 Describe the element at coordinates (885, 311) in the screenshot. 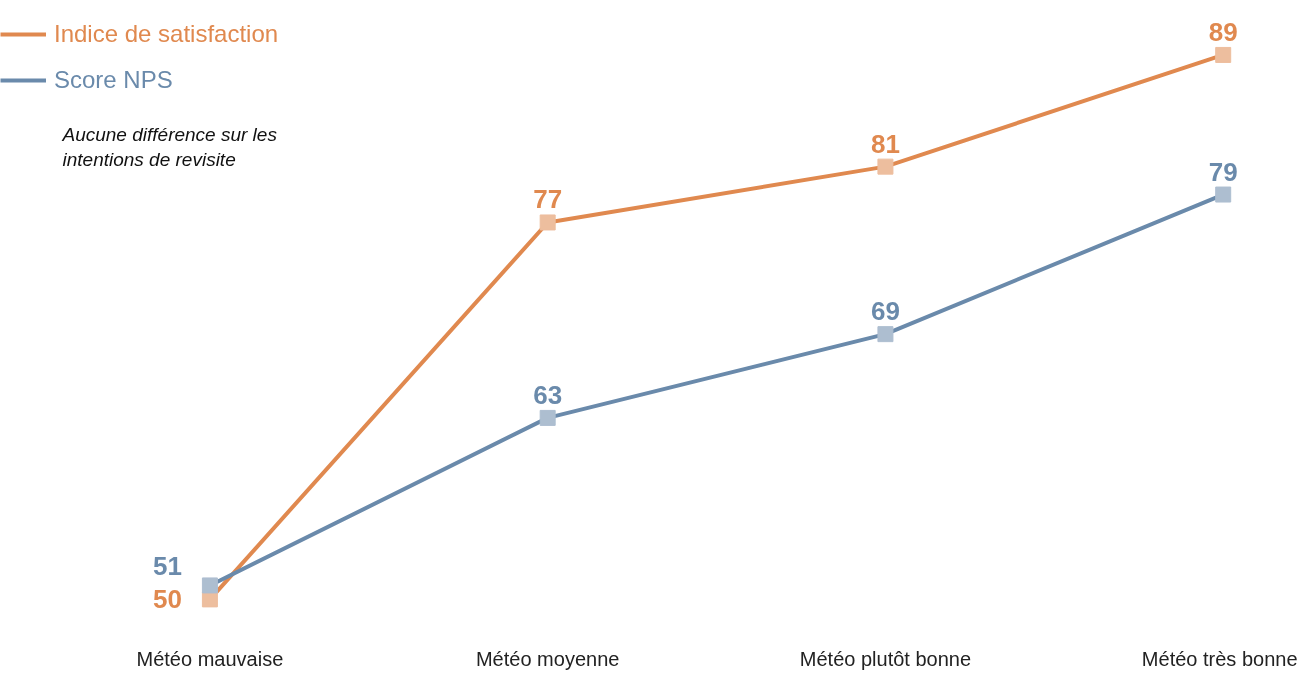

I see `data-label: 69` at that location.